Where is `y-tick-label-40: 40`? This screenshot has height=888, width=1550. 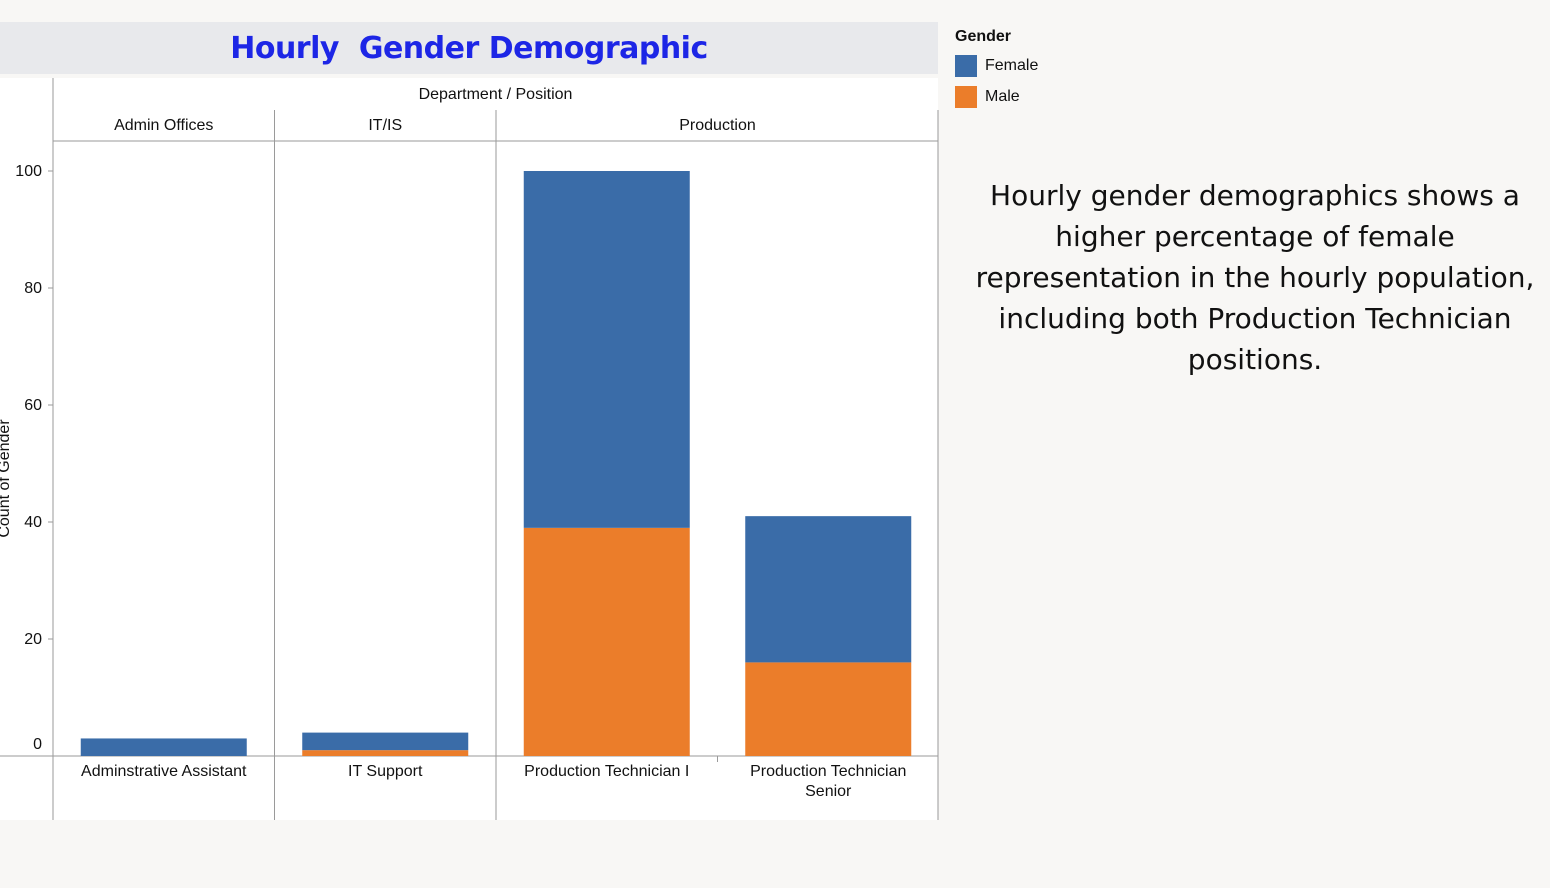 y-tick-label-40: 40 is located at coordinates (33, 522).